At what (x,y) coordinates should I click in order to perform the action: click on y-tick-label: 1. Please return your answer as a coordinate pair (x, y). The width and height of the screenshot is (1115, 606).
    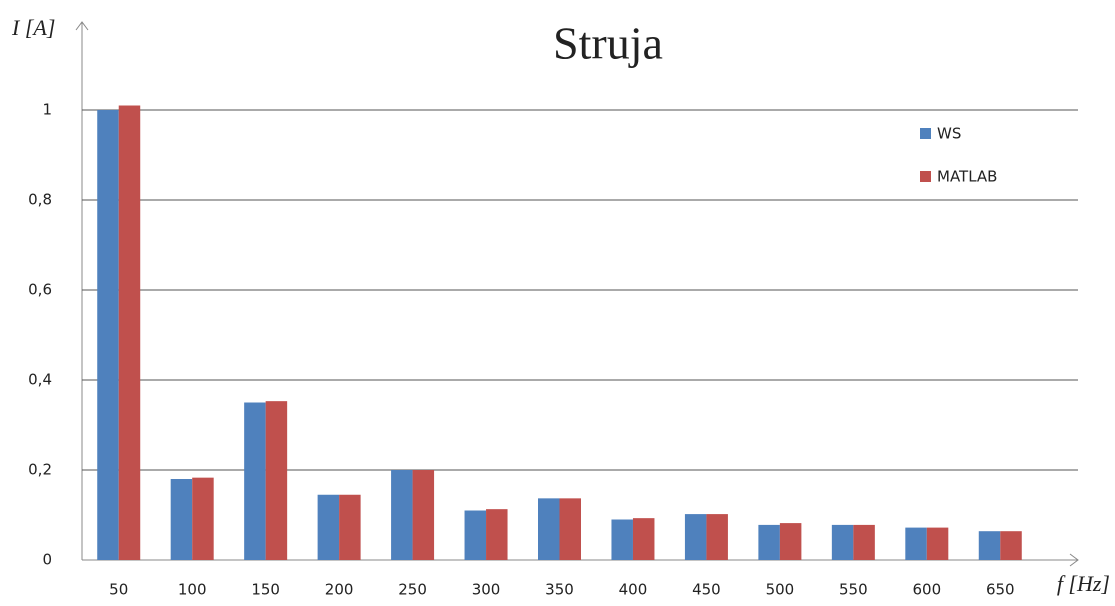
    Looking at the image, I should click on (47, 110).